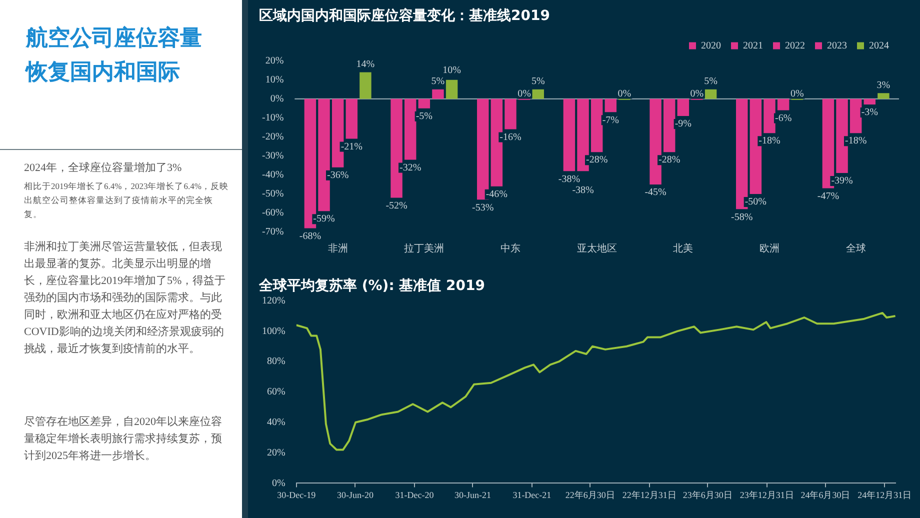 This screenshot has height=518, width=920. I want to click on text: 2024年，全球座位容量增加了3%, so click(103, 168).